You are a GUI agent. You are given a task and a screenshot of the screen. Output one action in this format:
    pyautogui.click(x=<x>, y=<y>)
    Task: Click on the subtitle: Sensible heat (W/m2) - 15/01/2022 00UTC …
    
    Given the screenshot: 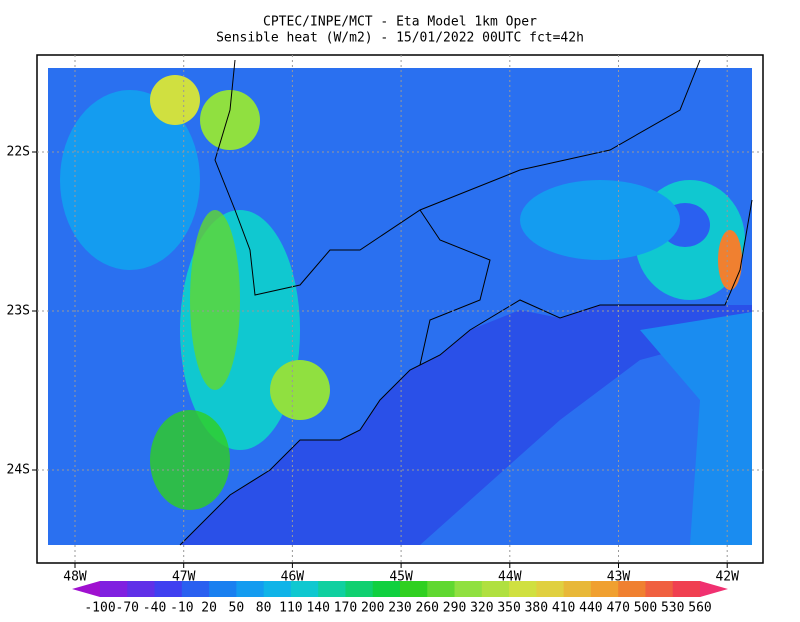 What is the action you would take?
    pyautogui.click(x=400, y=38)
    